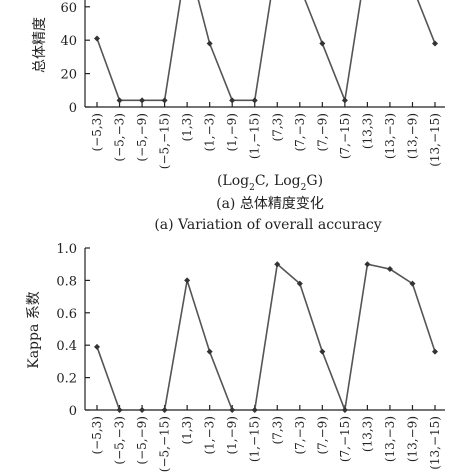 Image resolution: width=474 pixels, height=474 pixels. Describe the element at coordinates (66, 249) in the screenshot. I see `kappa-y-tick-label: 1.0` at that location.